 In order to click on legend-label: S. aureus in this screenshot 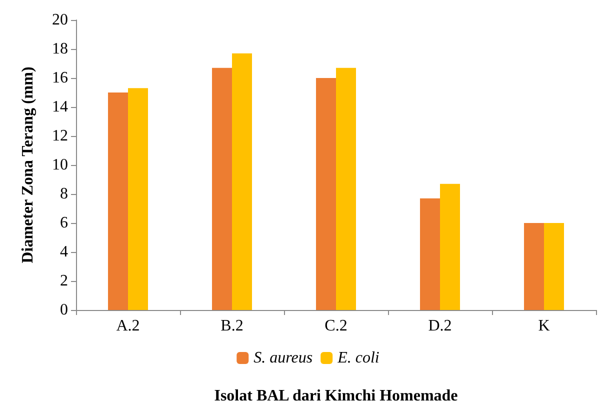, I will do `click(283, 358)`.